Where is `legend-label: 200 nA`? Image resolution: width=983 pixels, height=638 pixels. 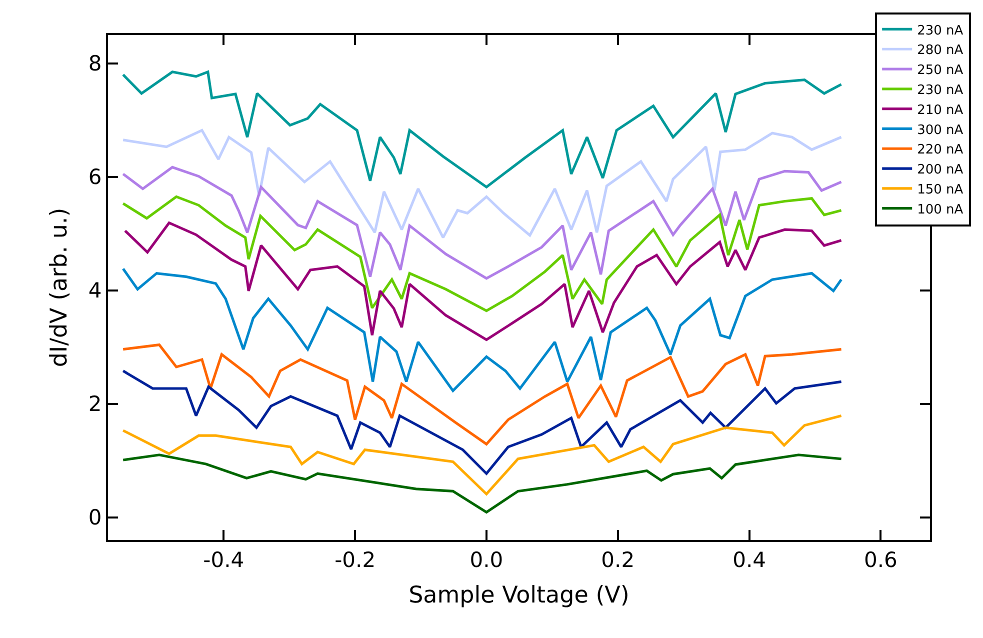 legend-label: 200 nA is located at coordinates (940, 170).